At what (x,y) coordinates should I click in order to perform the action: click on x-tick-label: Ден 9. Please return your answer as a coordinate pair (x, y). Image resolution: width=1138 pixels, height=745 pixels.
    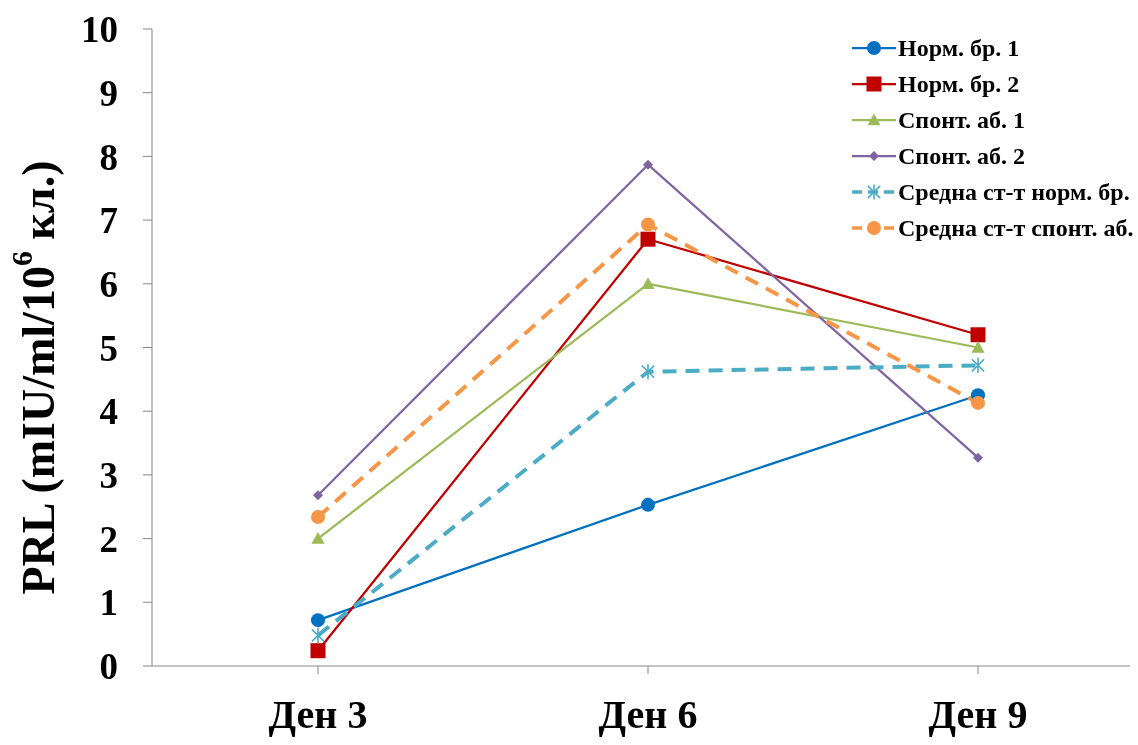
    Looking at the image, I should click on (978, 715).